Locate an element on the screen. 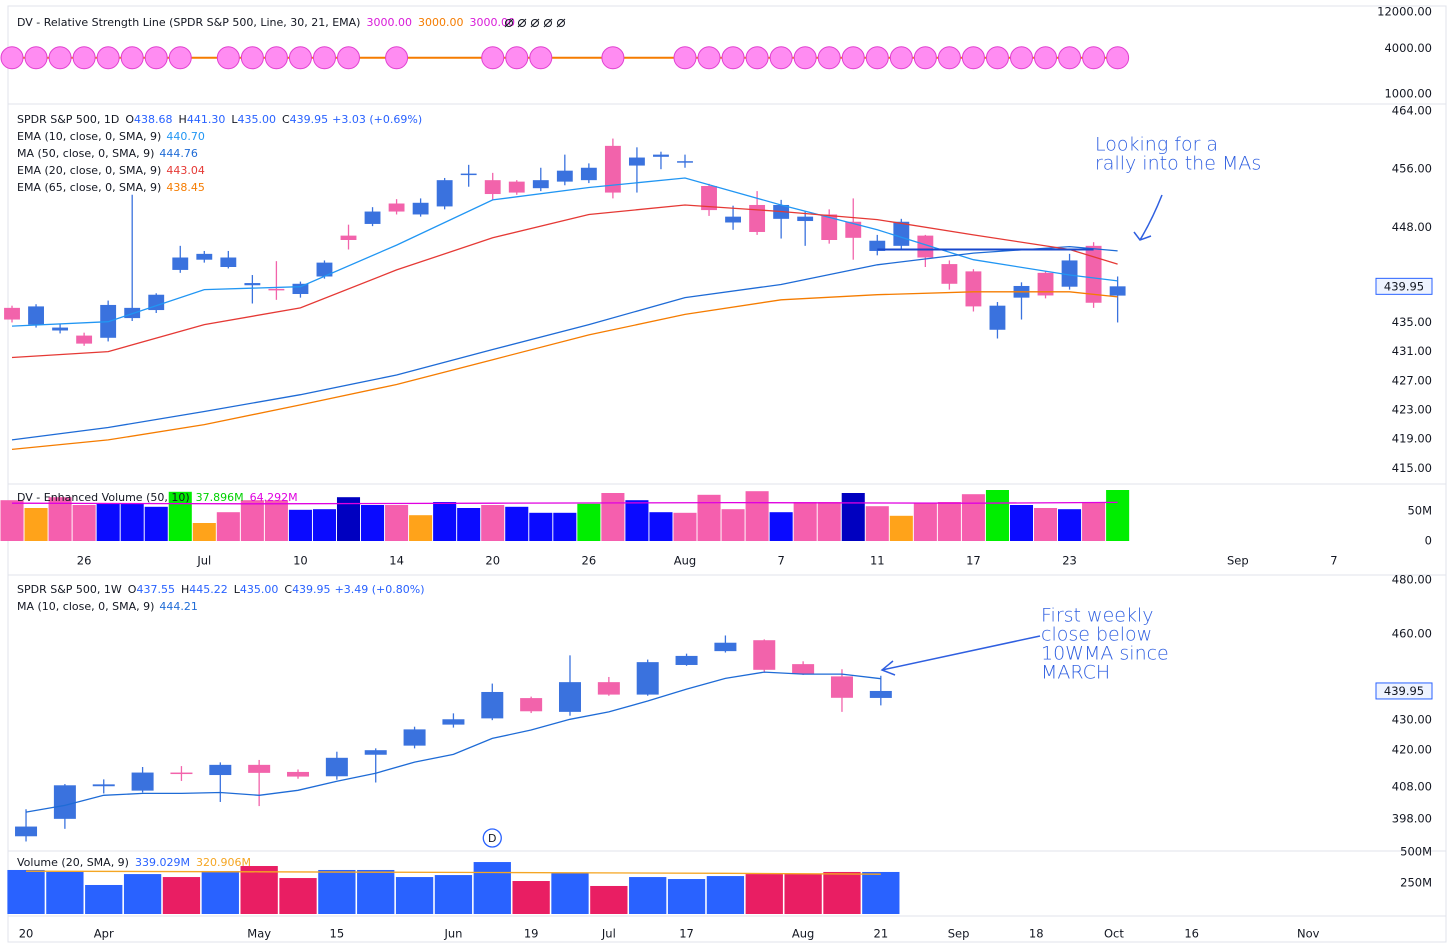  y-tick-label: 431.00 is located at coordinates (1412, 351).